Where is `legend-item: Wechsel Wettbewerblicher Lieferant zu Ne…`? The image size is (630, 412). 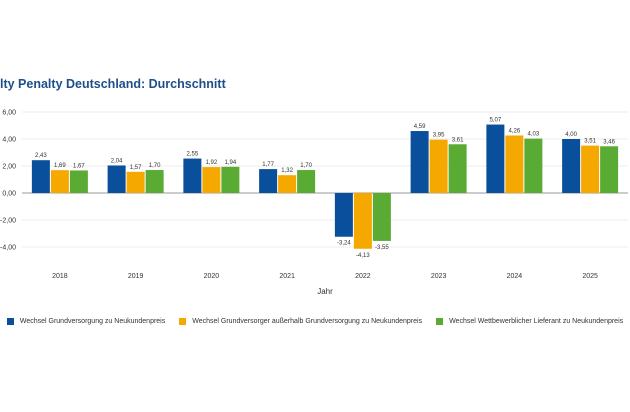
legend-item: Wechsel Wettbewerblicher Lieferant zu Ne… is located at coordinates (529, 321).